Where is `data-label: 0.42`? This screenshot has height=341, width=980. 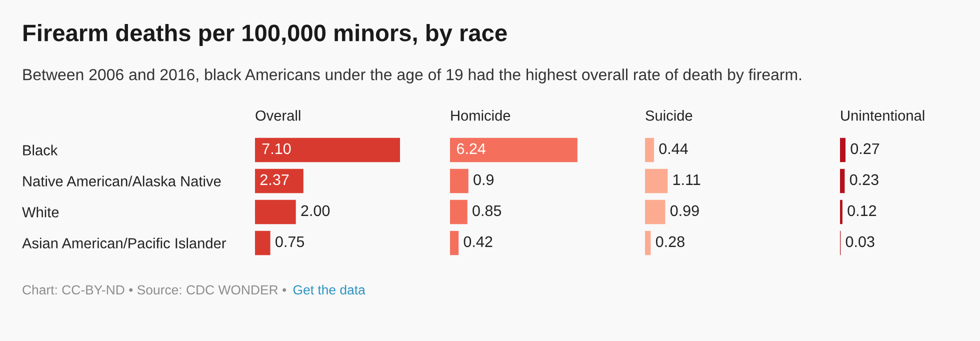
data-label: 0.42 is located at coordinates (478, 242).